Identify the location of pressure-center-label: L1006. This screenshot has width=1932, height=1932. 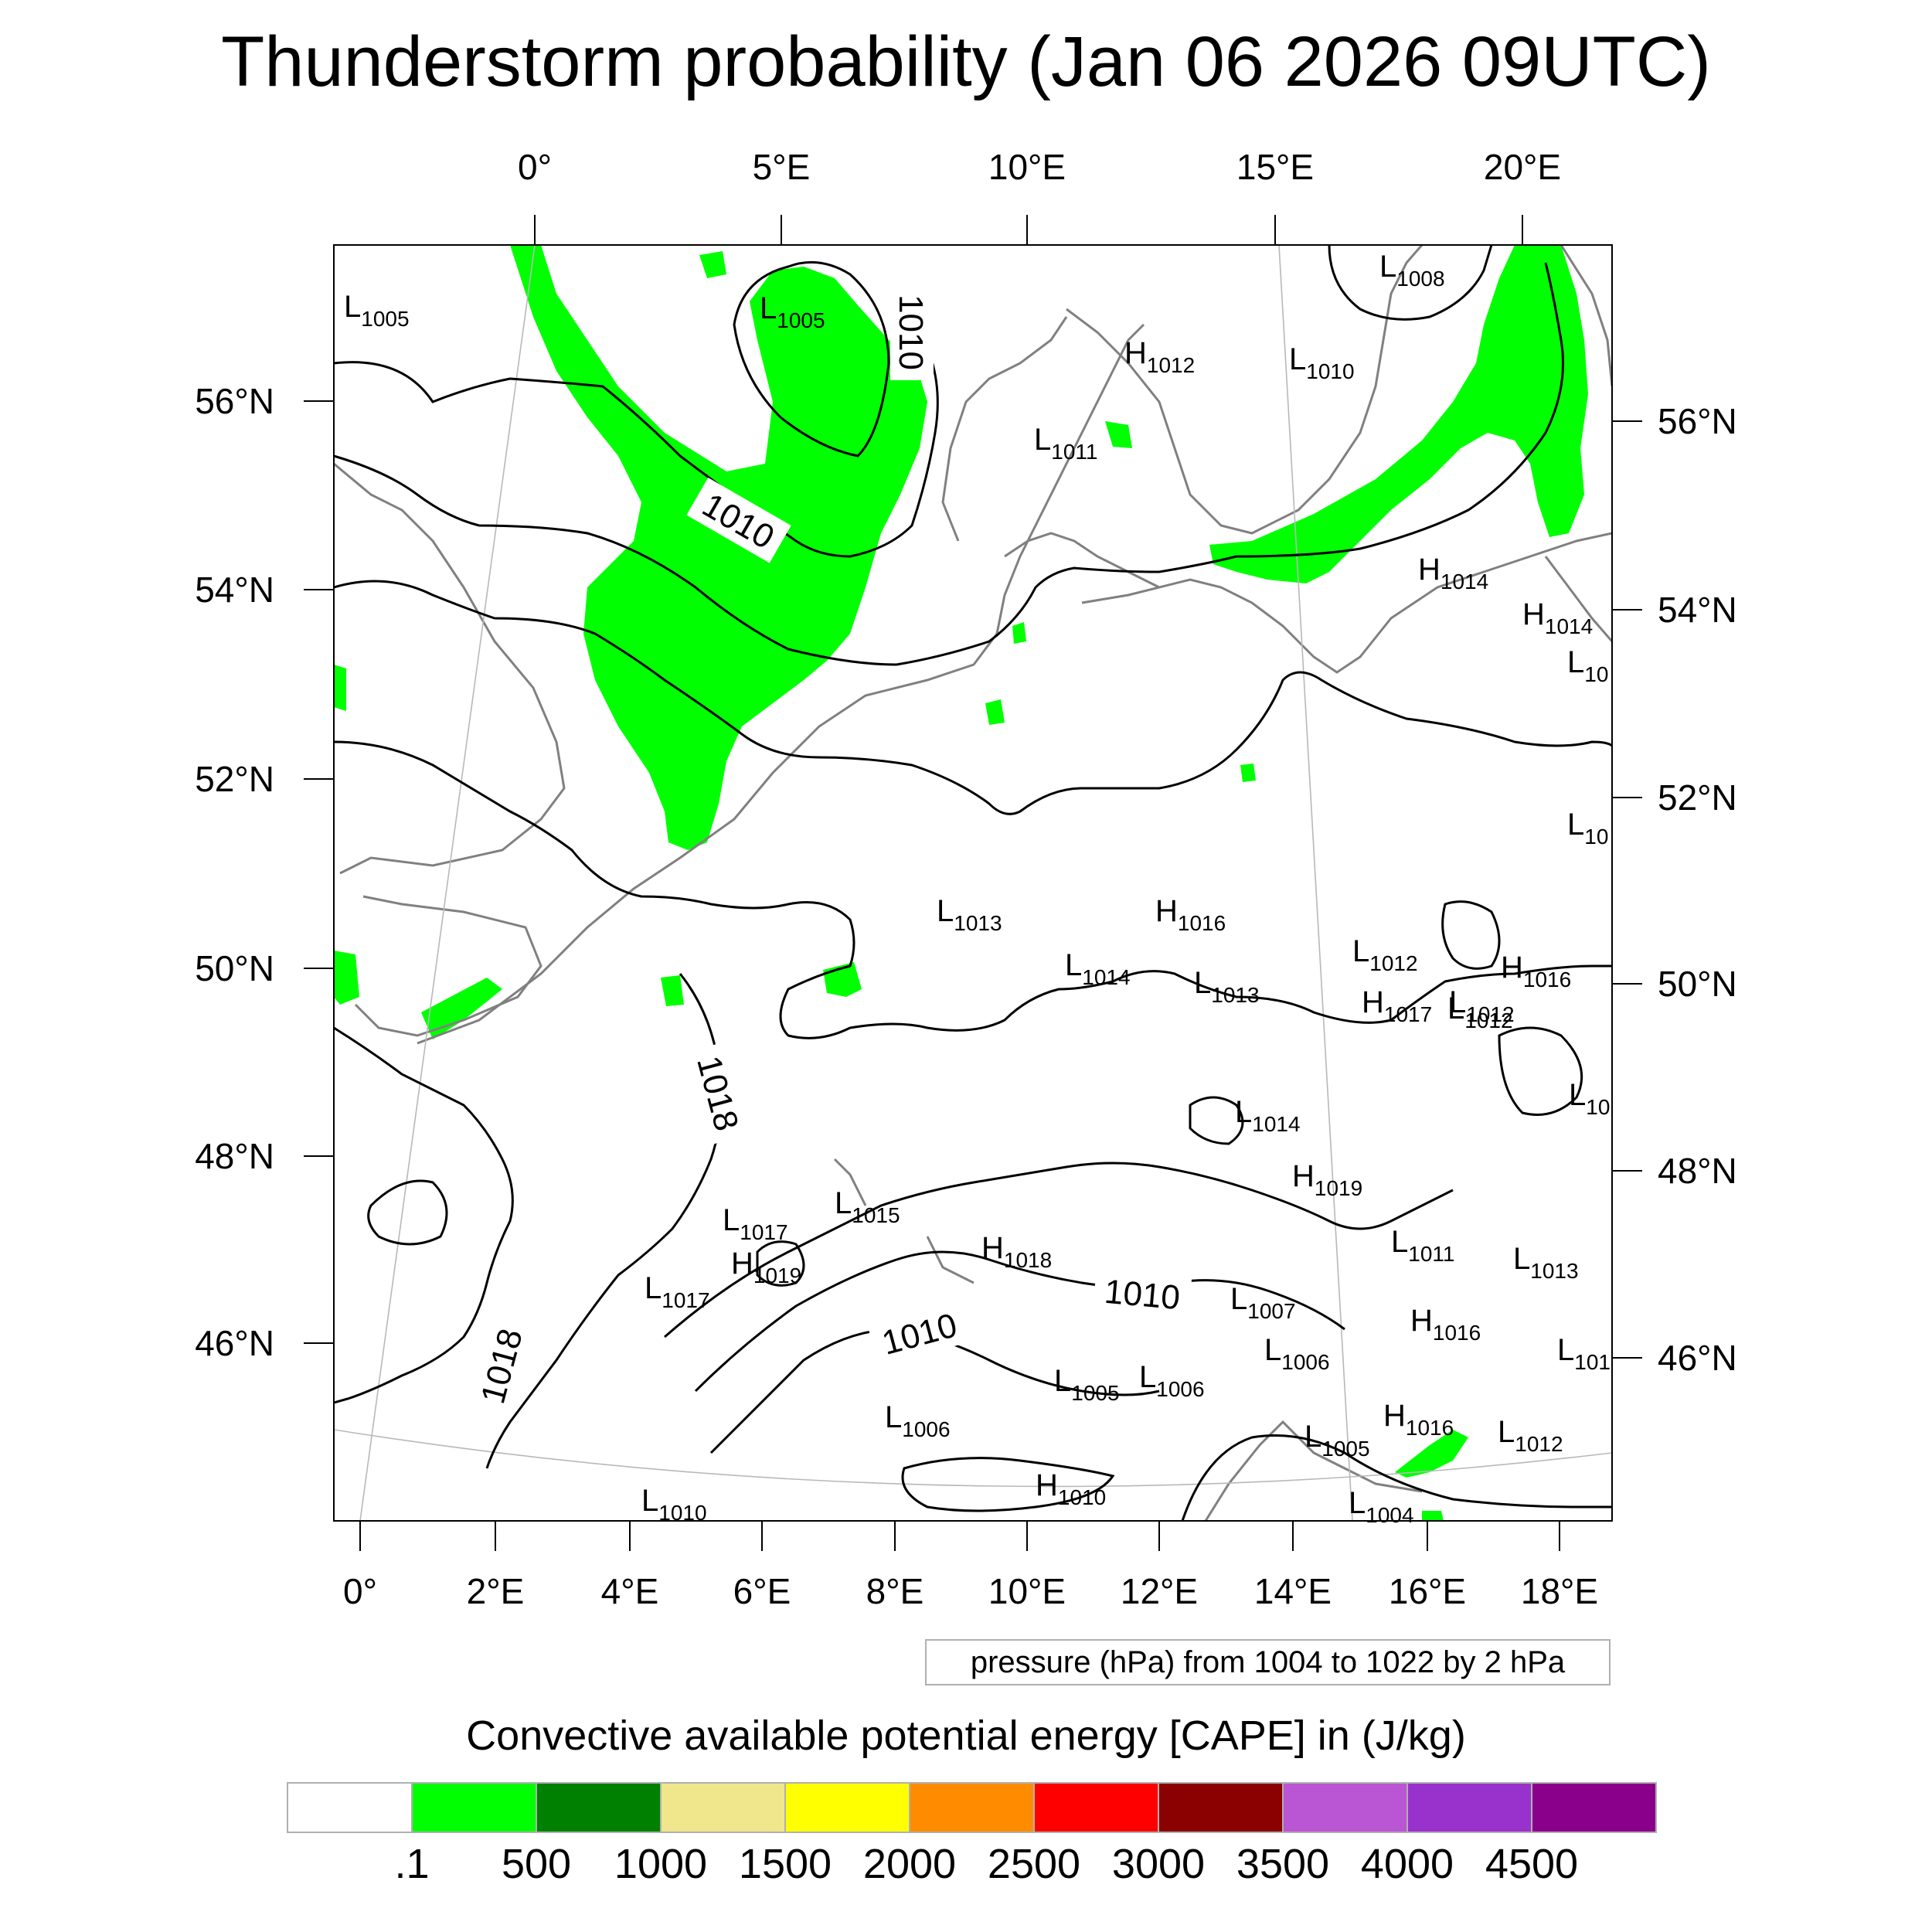
(1297, 1354).